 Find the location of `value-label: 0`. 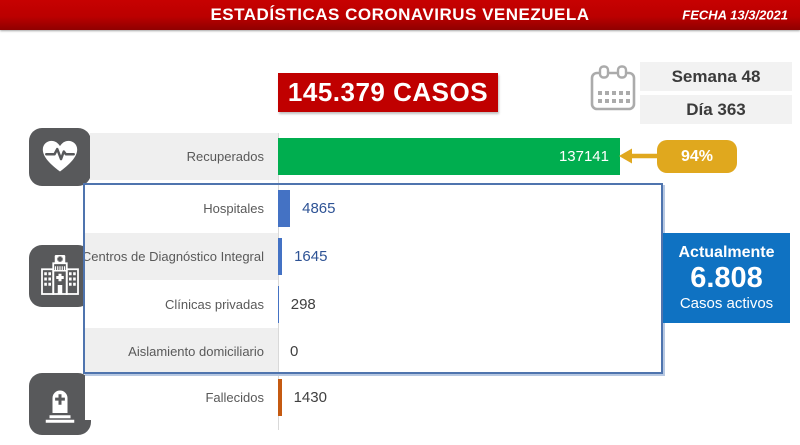

value-label: 0 is located at coordinates (294, 351).